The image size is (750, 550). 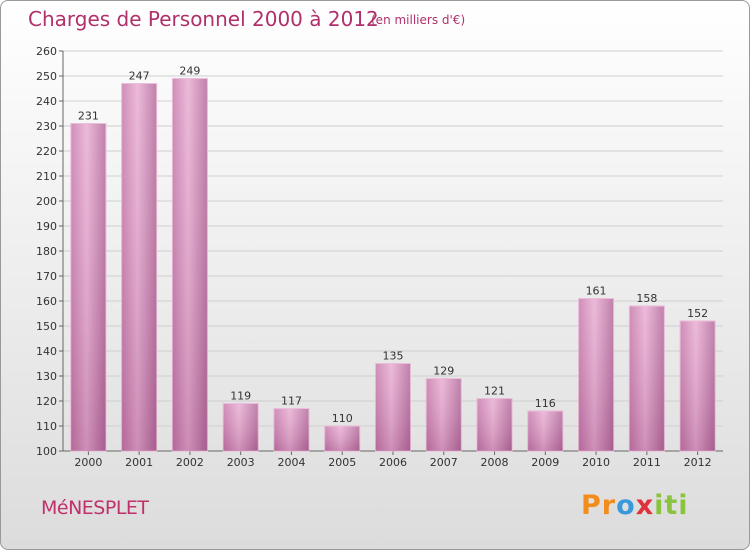 What do you see at coordinates (671, 505) in the screenshot?
I see `logo-letter: t` at bounding box center [671, 505].